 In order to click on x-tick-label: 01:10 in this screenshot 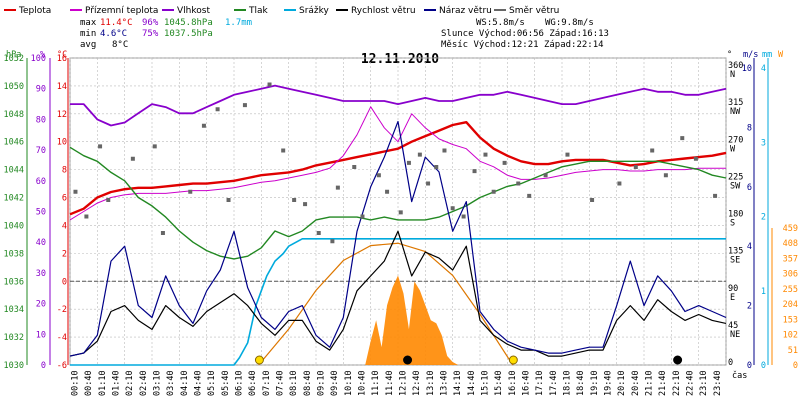, I will do `click(103, 383)`.